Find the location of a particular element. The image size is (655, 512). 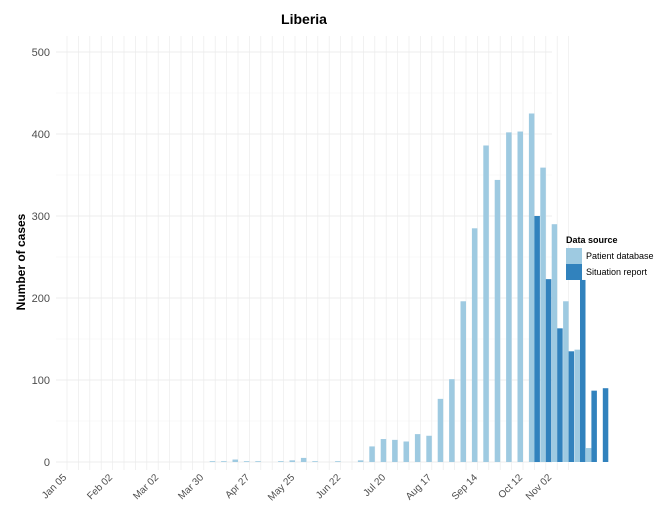

x-tick-label: Aug 17 is located at coordinates (419, 487).